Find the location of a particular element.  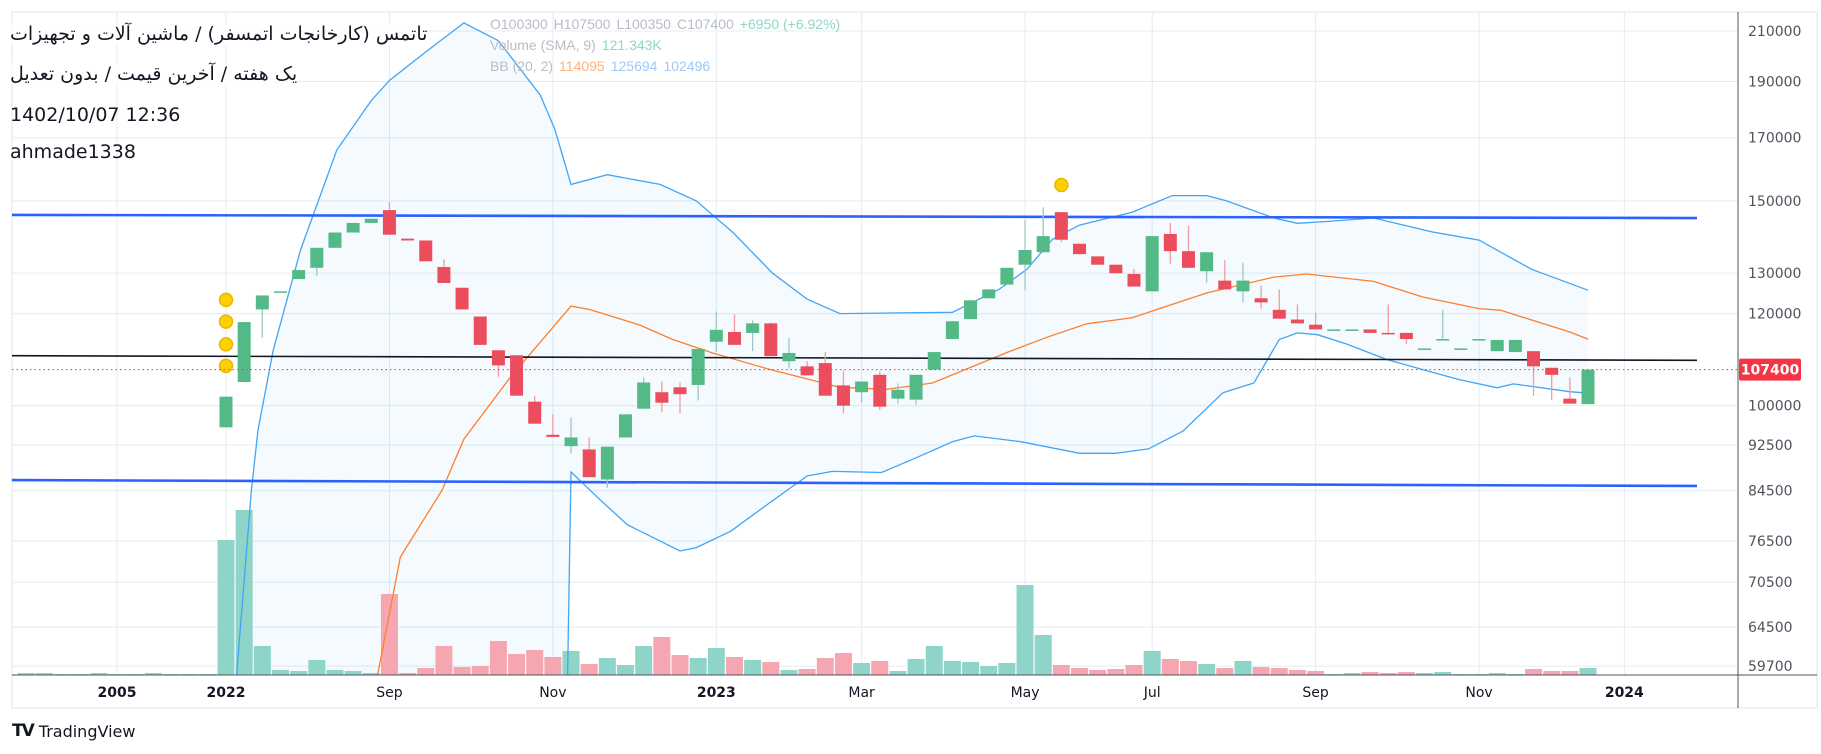

trendline-resistance is located at coordinates (854, 216).